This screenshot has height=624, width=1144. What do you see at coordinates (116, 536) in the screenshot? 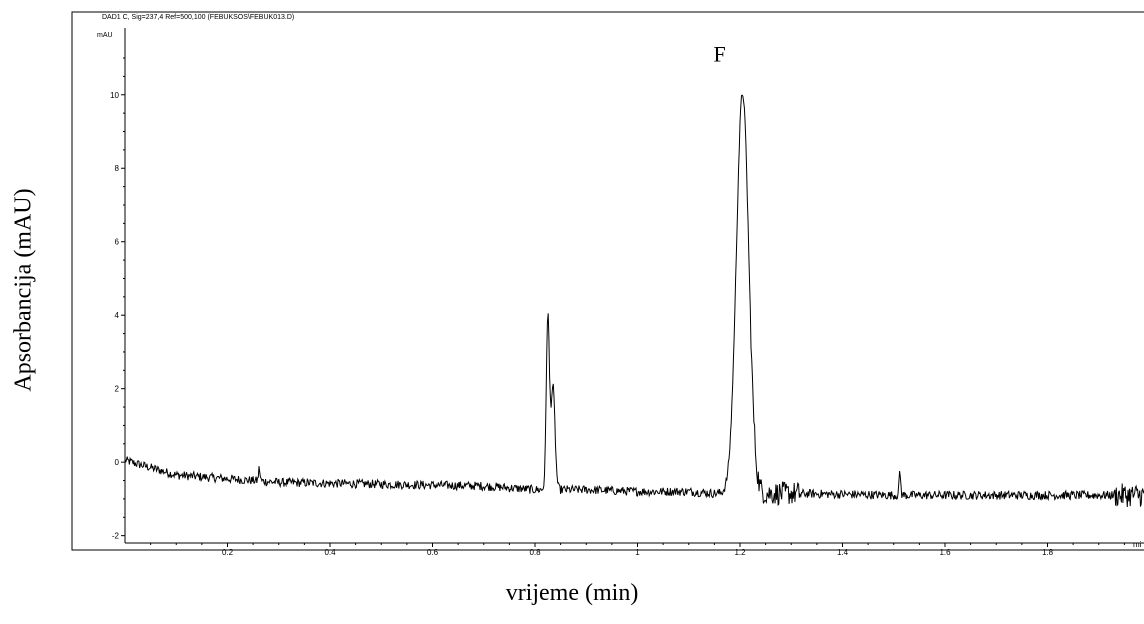
I see `y-tick-label: -2` at bounding box center [116, 536].